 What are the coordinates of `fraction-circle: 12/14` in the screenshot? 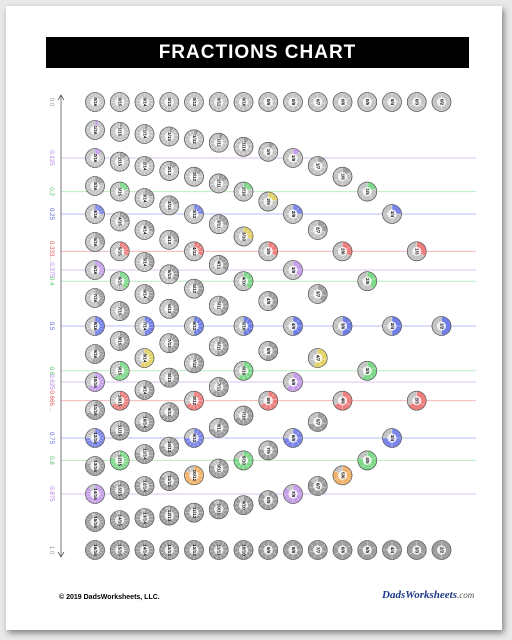 It's located at (144, 486).